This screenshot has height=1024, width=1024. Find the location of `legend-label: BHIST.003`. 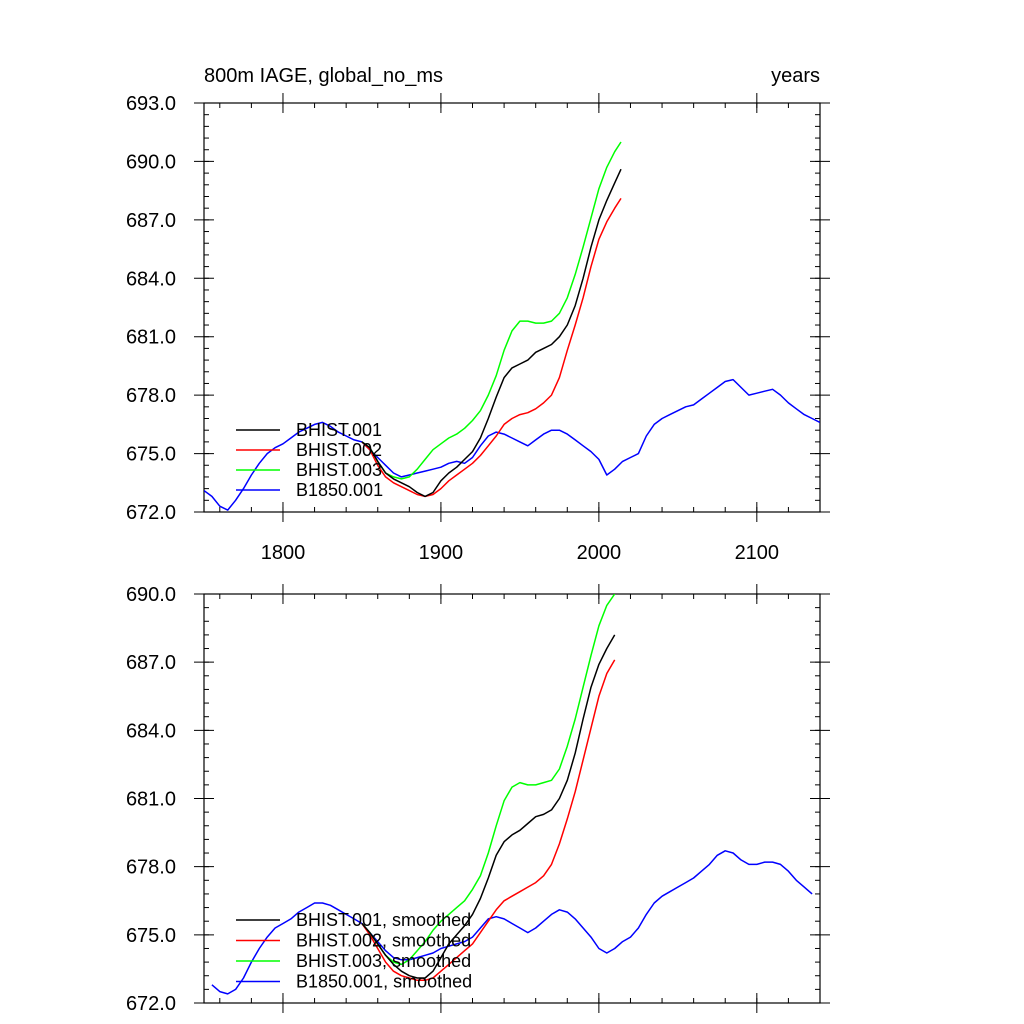

legend-label: BHIST.003 is located at coordinates (339, 470).